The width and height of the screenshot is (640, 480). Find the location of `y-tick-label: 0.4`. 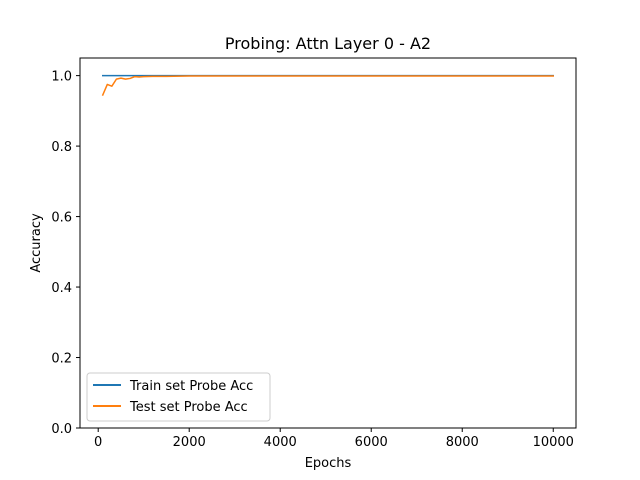

y-tick-label: 0.4 is located at coordinates (61, 288).